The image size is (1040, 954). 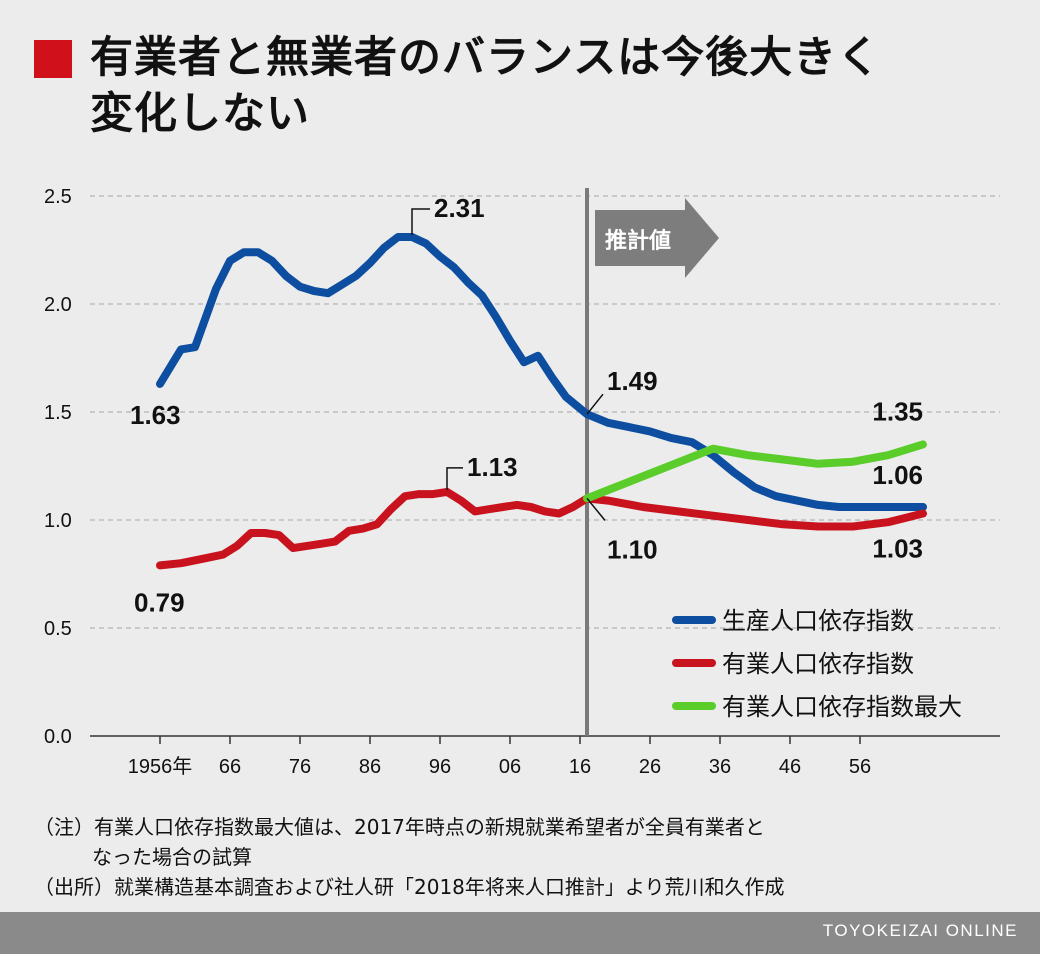 What do you see at coordinates (580, 767) in the screenshot?
I see `x-tick-label: 16` at bounding box center [580, 767].